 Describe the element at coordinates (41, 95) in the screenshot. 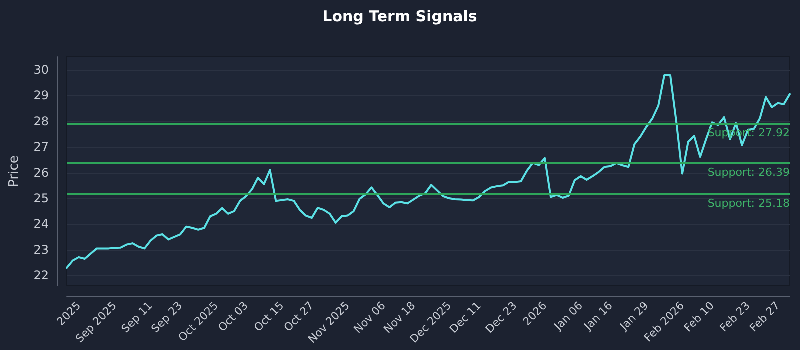

I see `y-tick-label: 29` at that location.